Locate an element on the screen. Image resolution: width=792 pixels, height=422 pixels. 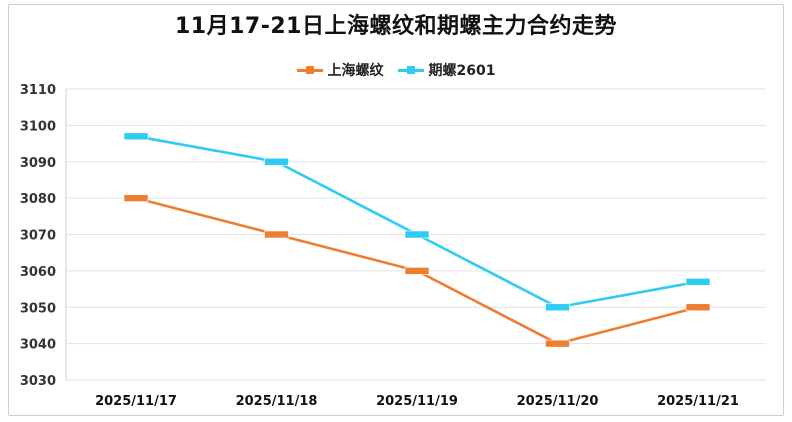
chart-title: 11月17-21日上海螺纹和期螺主力合约走势 is located at coordinates (396, 26).